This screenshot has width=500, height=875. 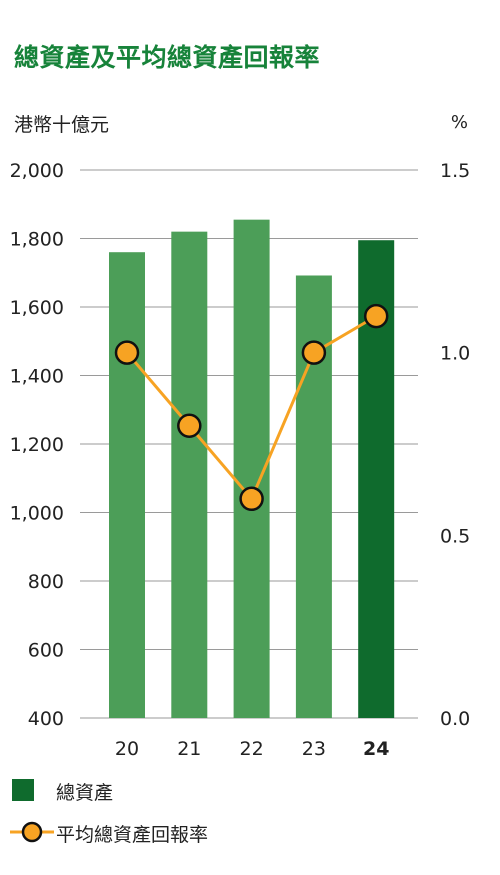 I want to click on legend-line-marker, so click(x=32, y=832).